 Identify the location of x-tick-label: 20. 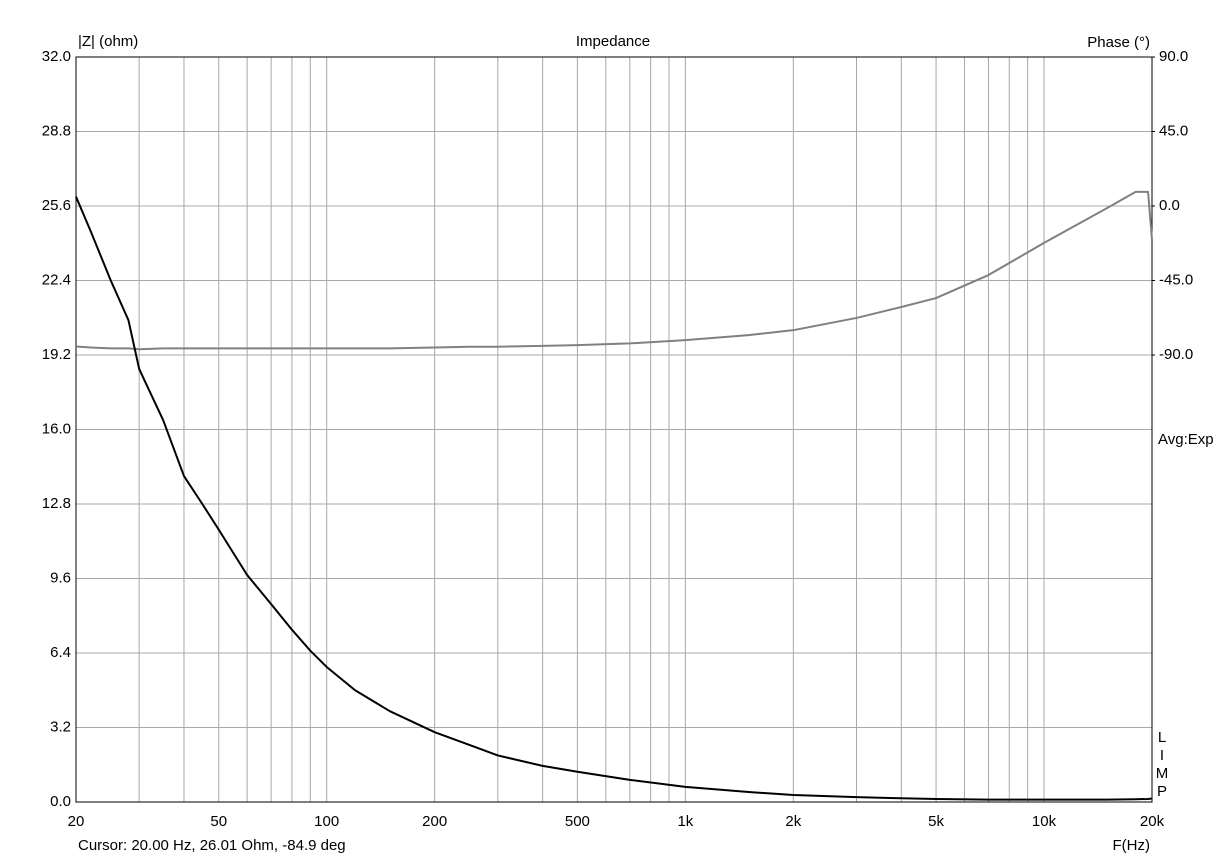
(76, 821).